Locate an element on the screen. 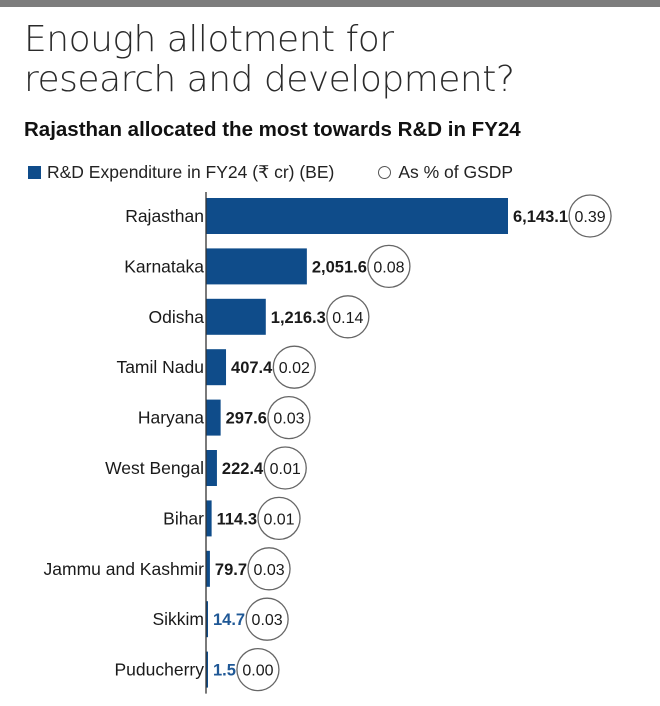 The height and width of the screenshot is (706, 660). bar-puducherry is located at coordinates (207, 669).